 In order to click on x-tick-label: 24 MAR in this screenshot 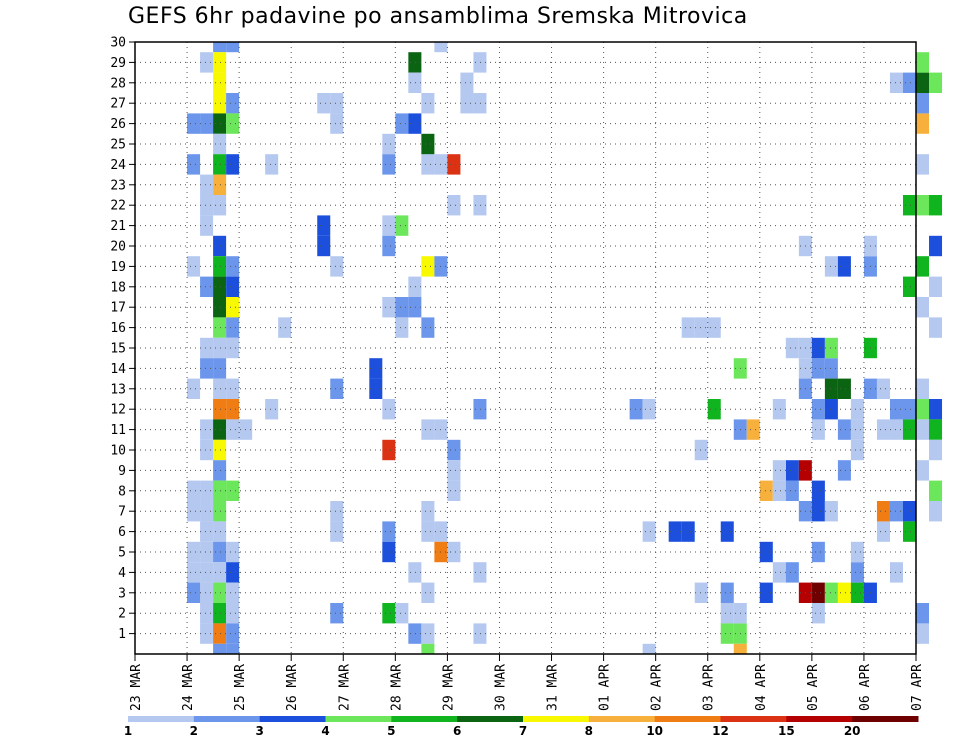, I will do `click(188, 687)`.